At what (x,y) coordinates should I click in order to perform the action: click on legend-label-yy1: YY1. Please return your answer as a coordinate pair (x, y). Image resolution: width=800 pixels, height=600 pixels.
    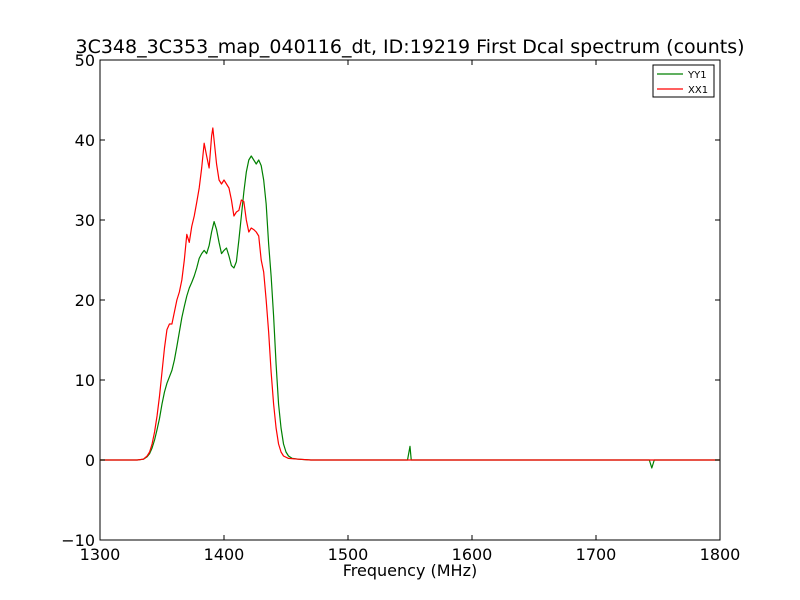
    Looking at the image, I should click on (697, 75).